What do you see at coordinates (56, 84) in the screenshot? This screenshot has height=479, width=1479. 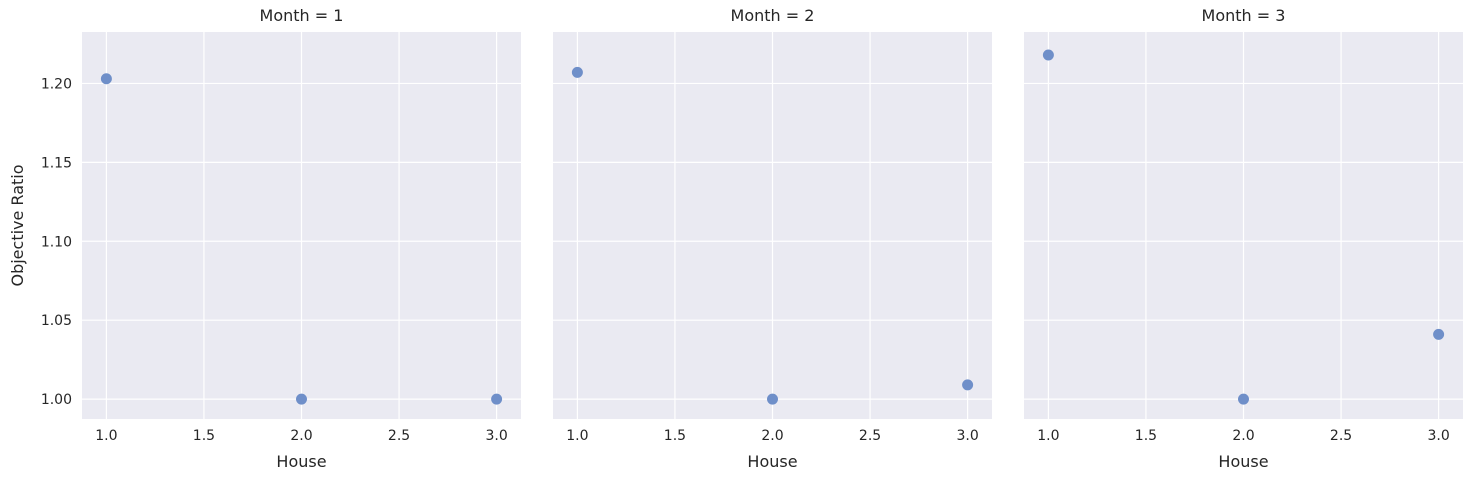 I see `y-tick-label: 1.20` at bounding box center [56, 84].